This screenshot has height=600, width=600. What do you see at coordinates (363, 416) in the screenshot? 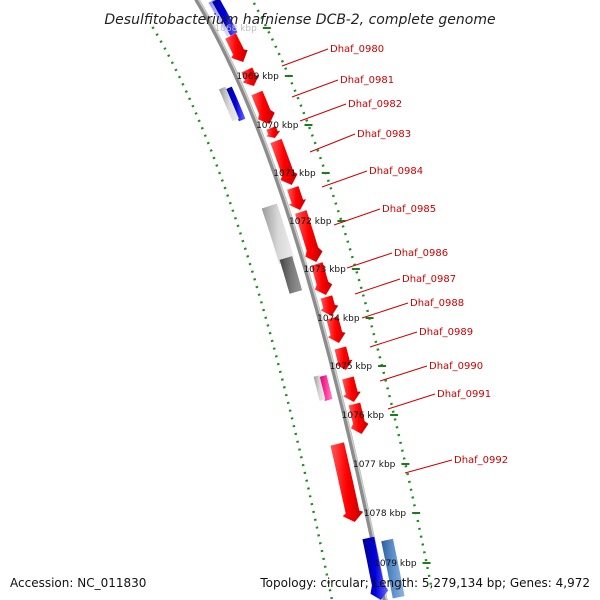
I see `tick-label: 1076 kbp` at bounding box center [363, 416].